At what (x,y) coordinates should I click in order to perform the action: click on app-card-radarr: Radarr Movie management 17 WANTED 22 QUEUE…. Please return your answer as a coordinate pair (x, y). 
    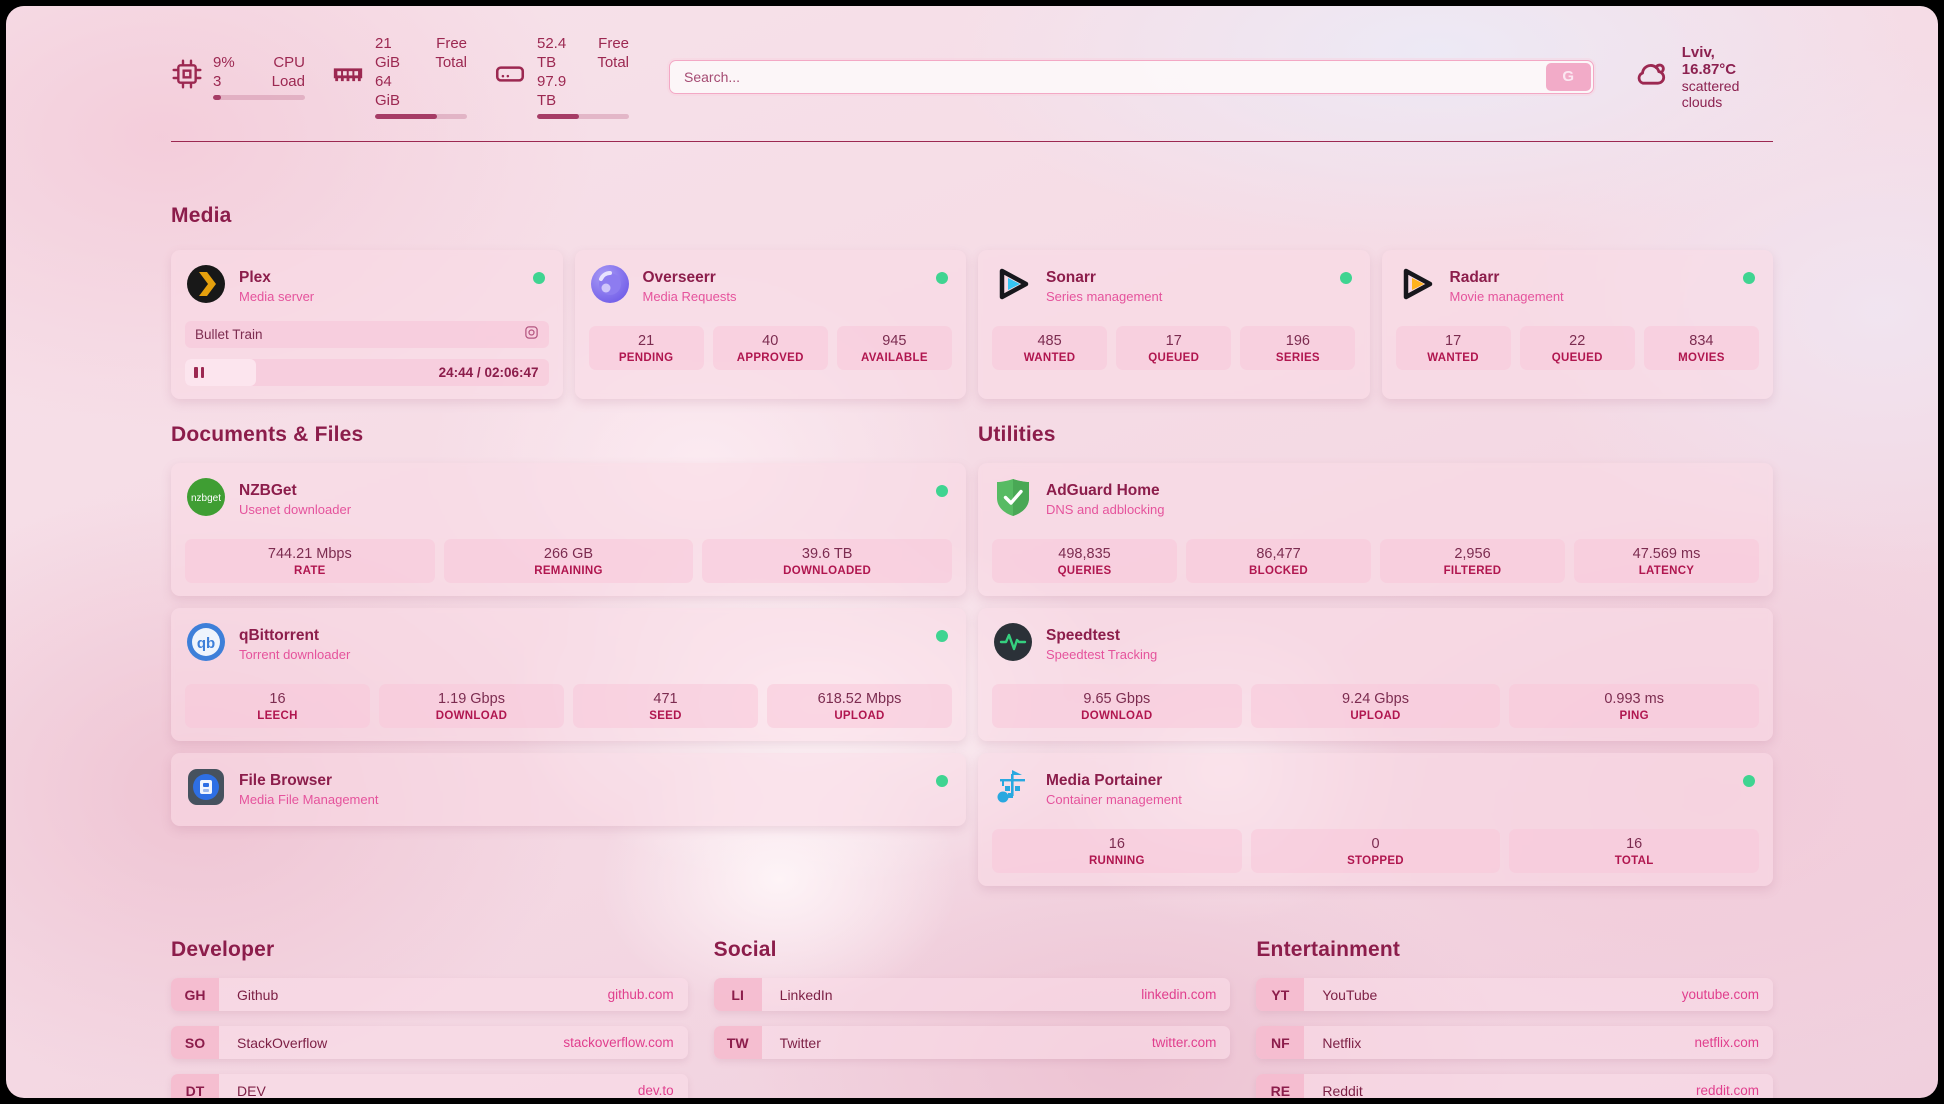
    Looking at the image, I should click on (1577, 324).